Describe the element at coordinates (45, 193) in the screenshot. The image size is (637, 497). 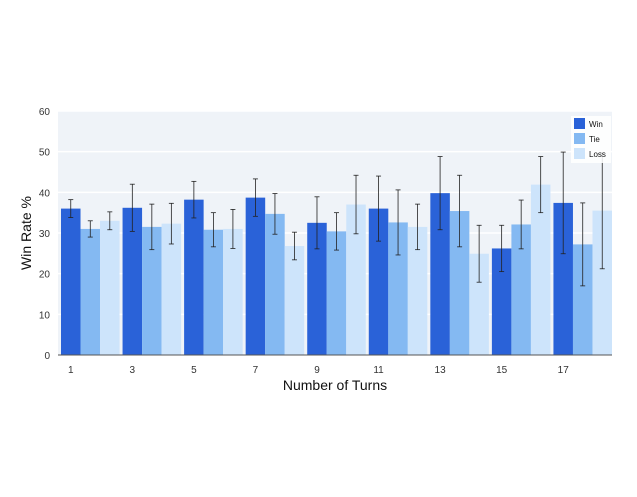
I see `y-tick-label: 40` at that location.